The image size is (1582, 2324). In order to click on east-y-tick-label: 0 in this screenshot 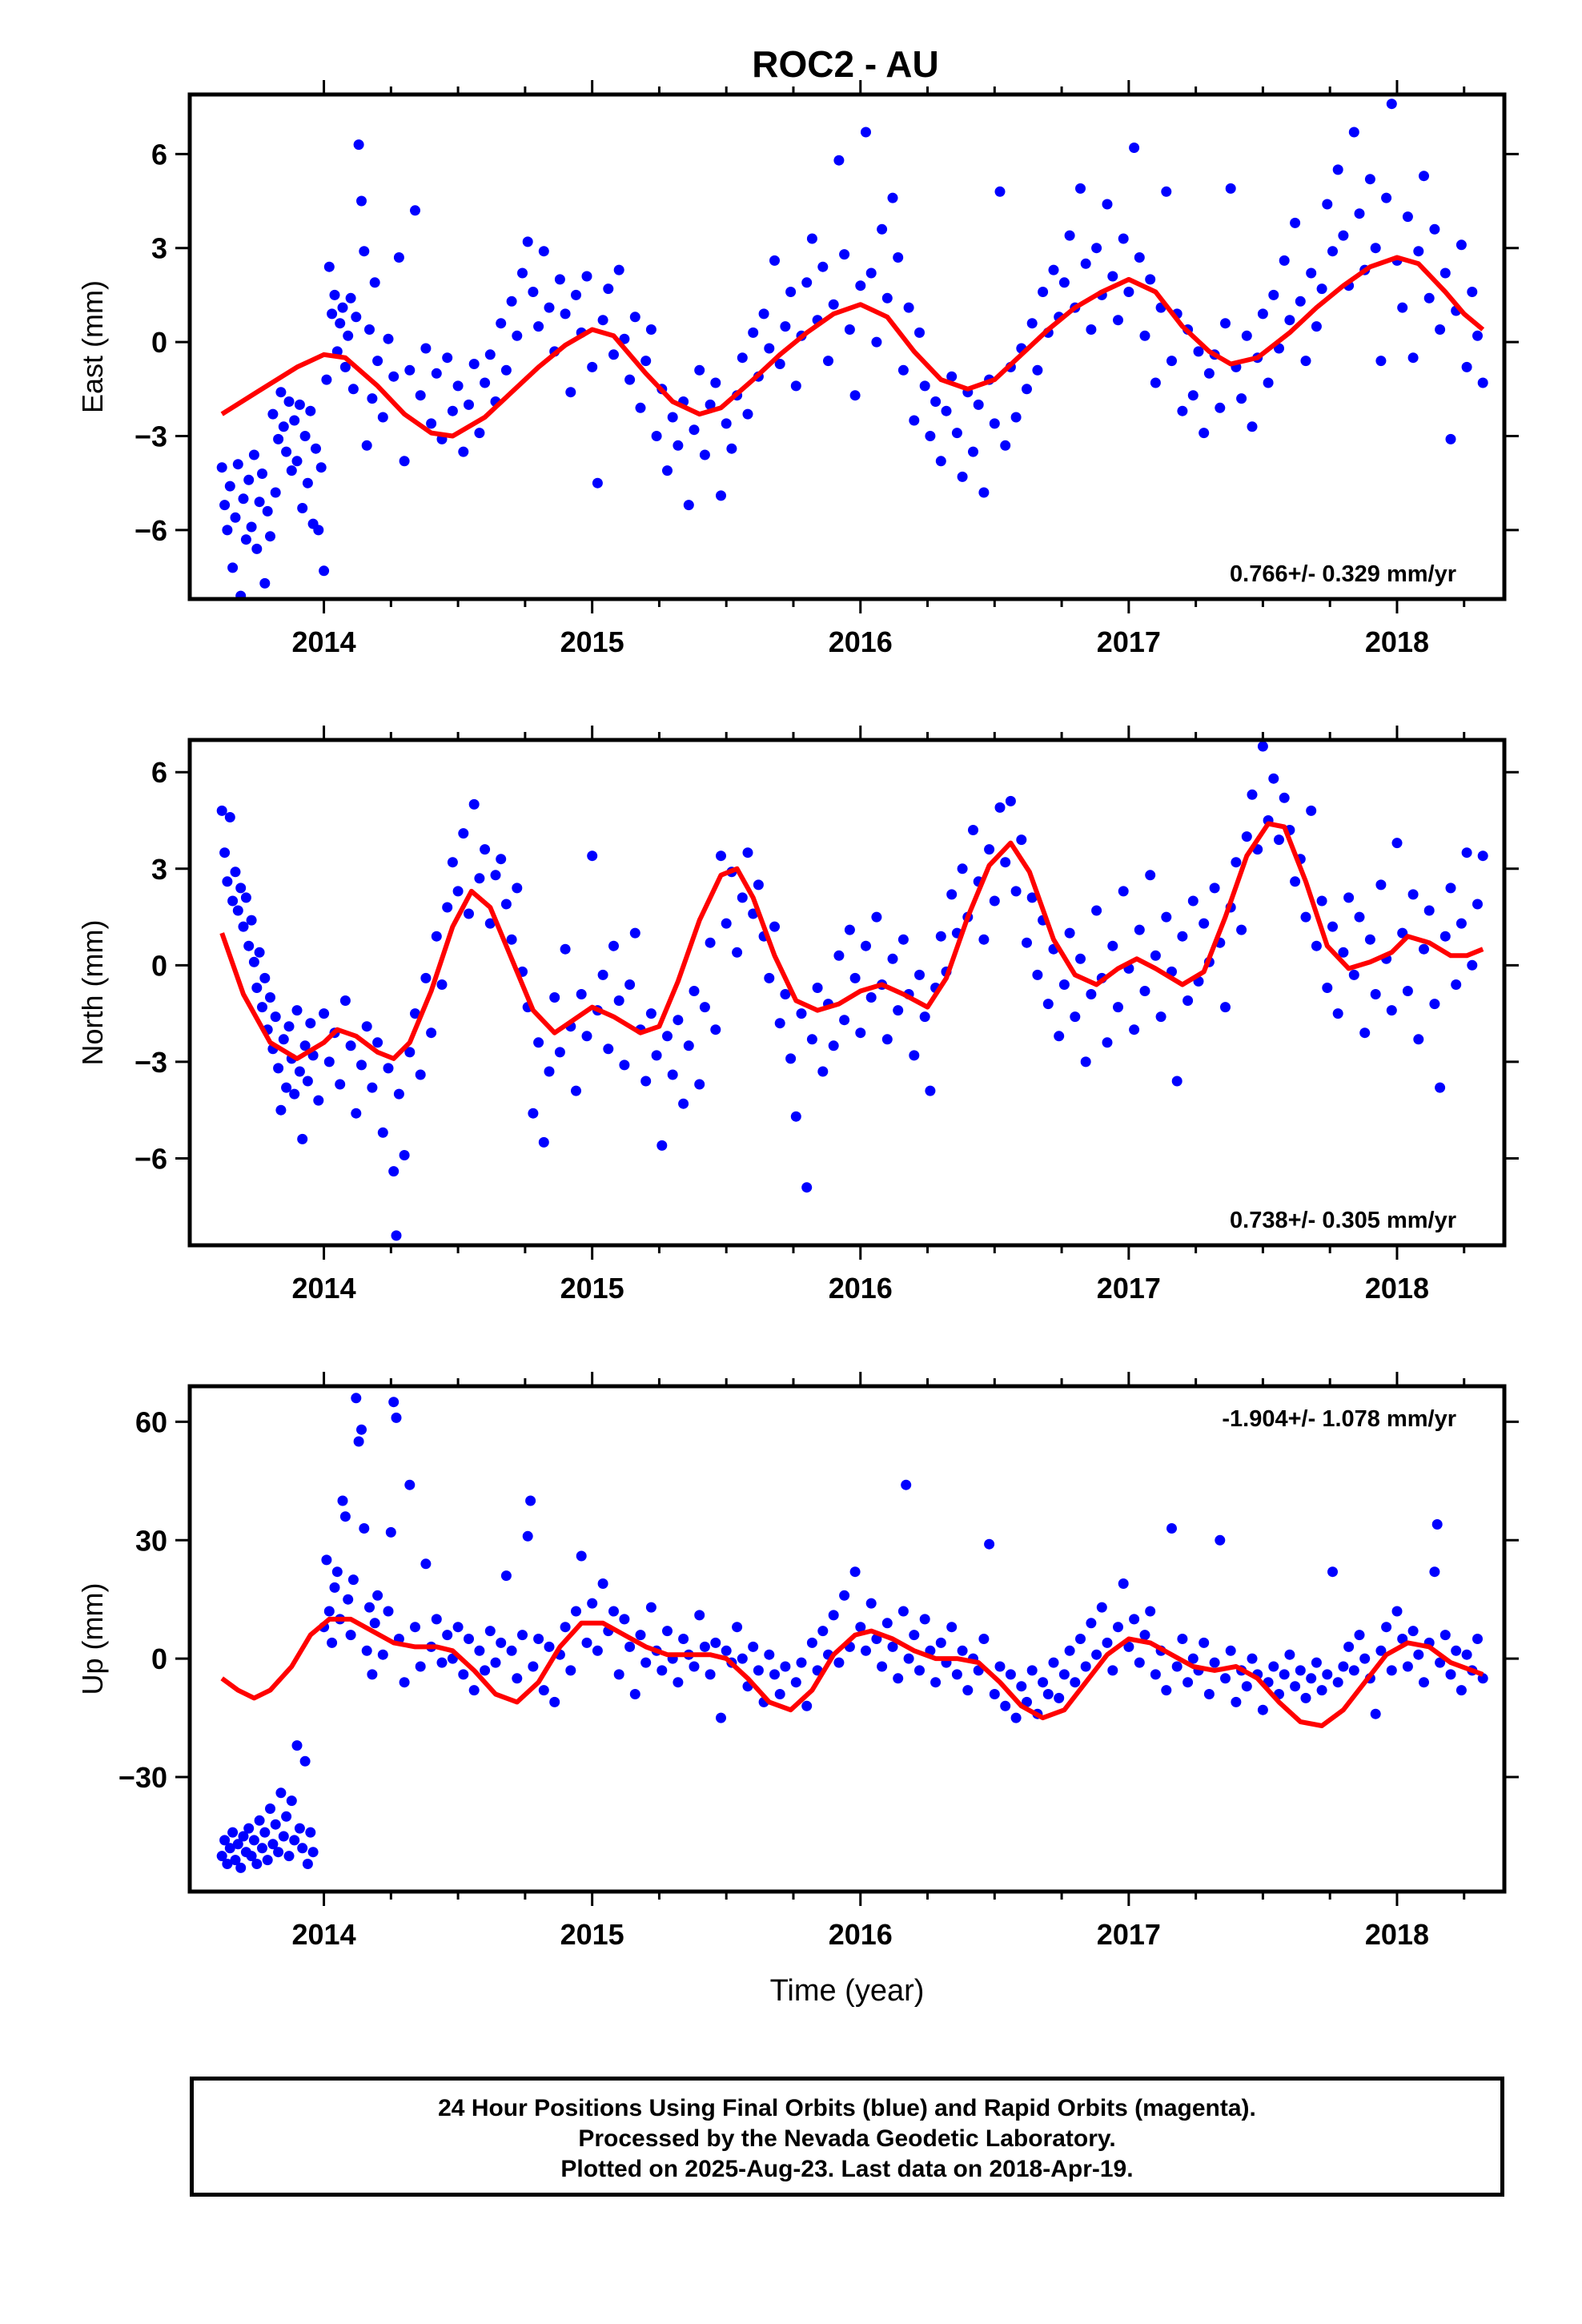, I will do `click(159, 342)`.